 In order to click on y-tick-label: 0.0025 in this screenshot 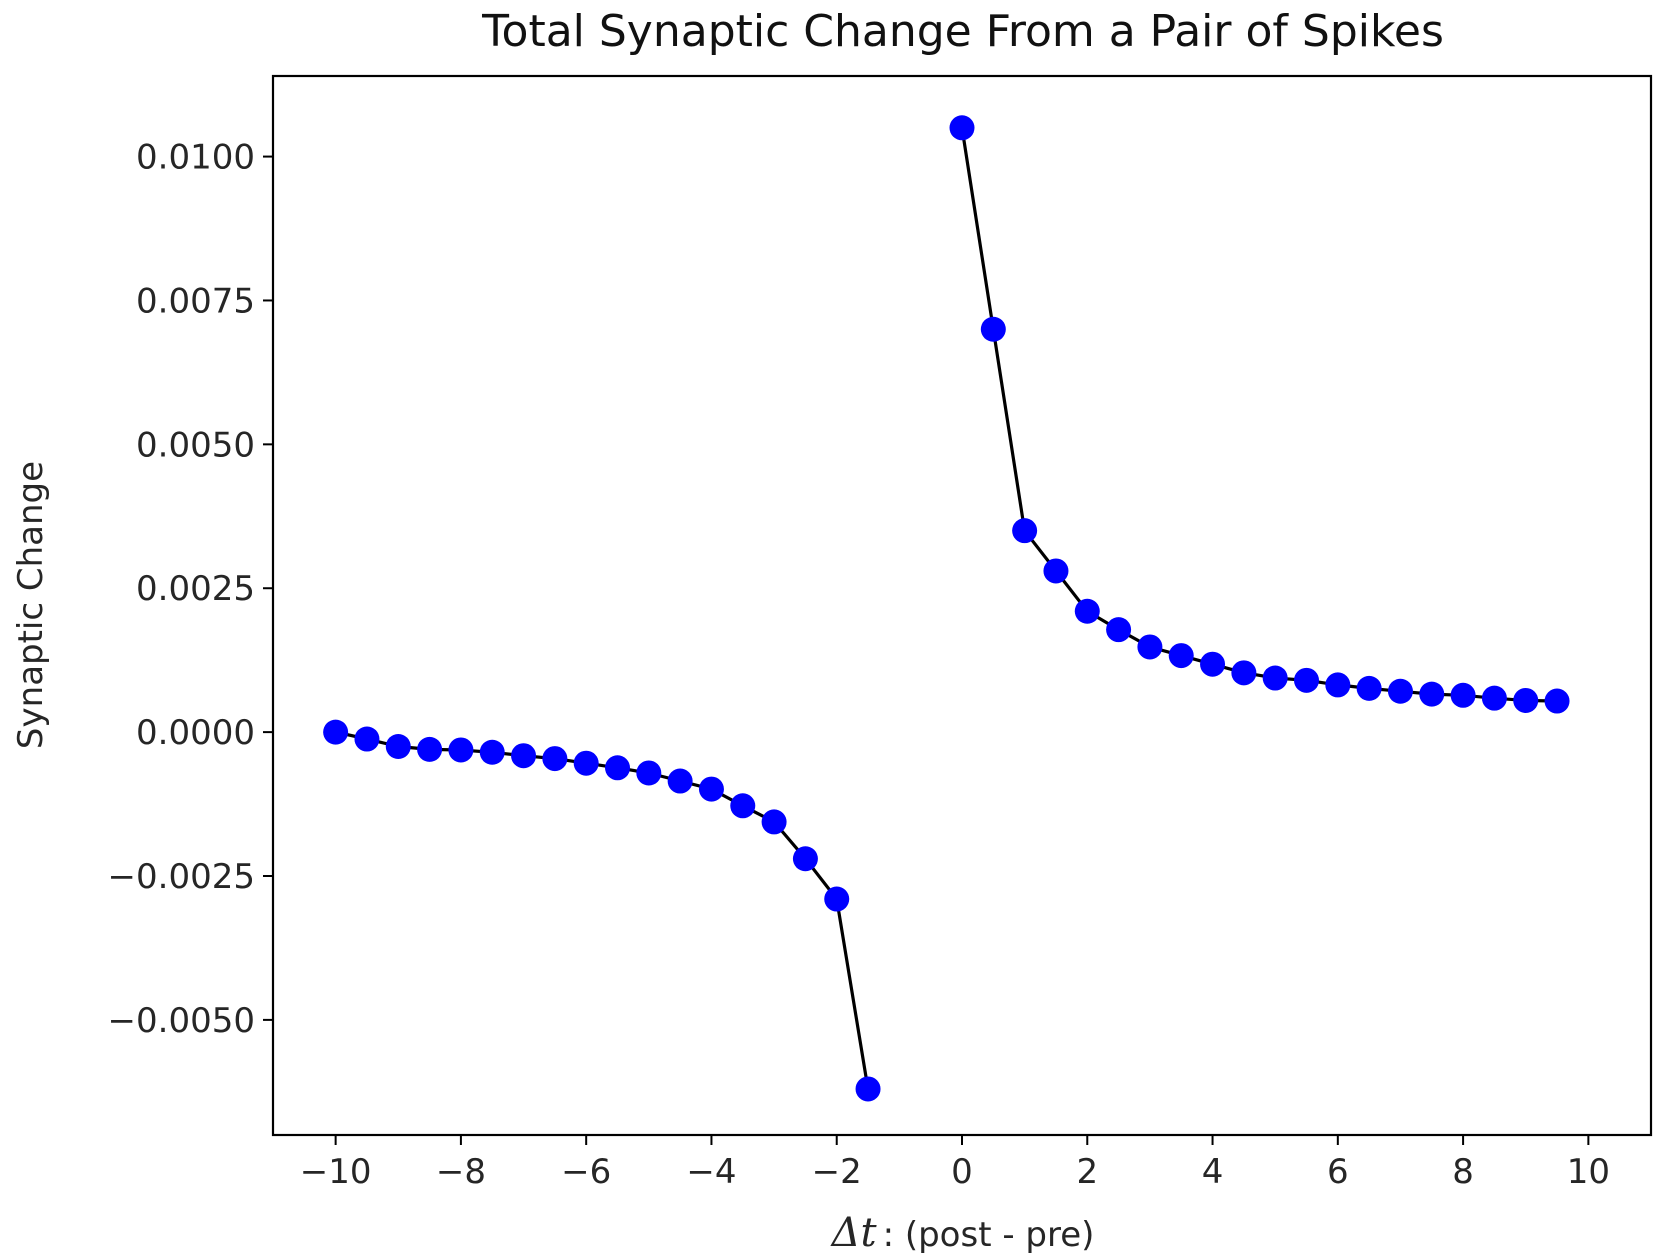, I will do `click(195, 589)`.